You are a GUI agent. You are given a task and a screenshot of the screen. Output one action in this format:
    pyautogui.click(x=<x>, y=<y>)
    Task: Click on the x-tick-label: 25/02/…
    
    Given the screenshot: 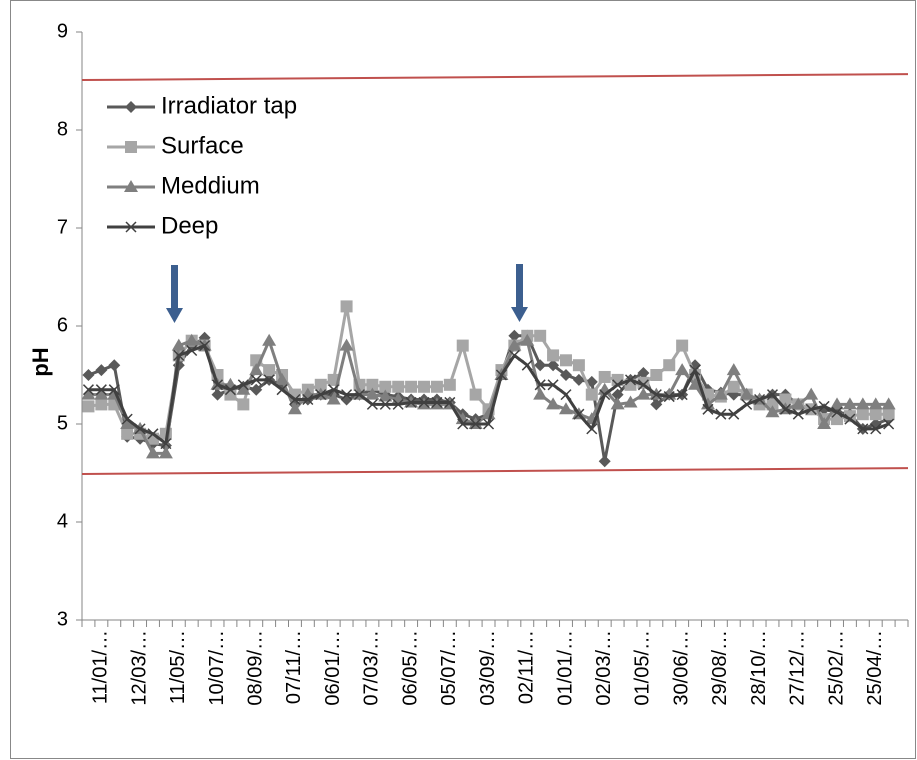 What is the action you would take?
    pyautogui.click(x=836, y=668)
    